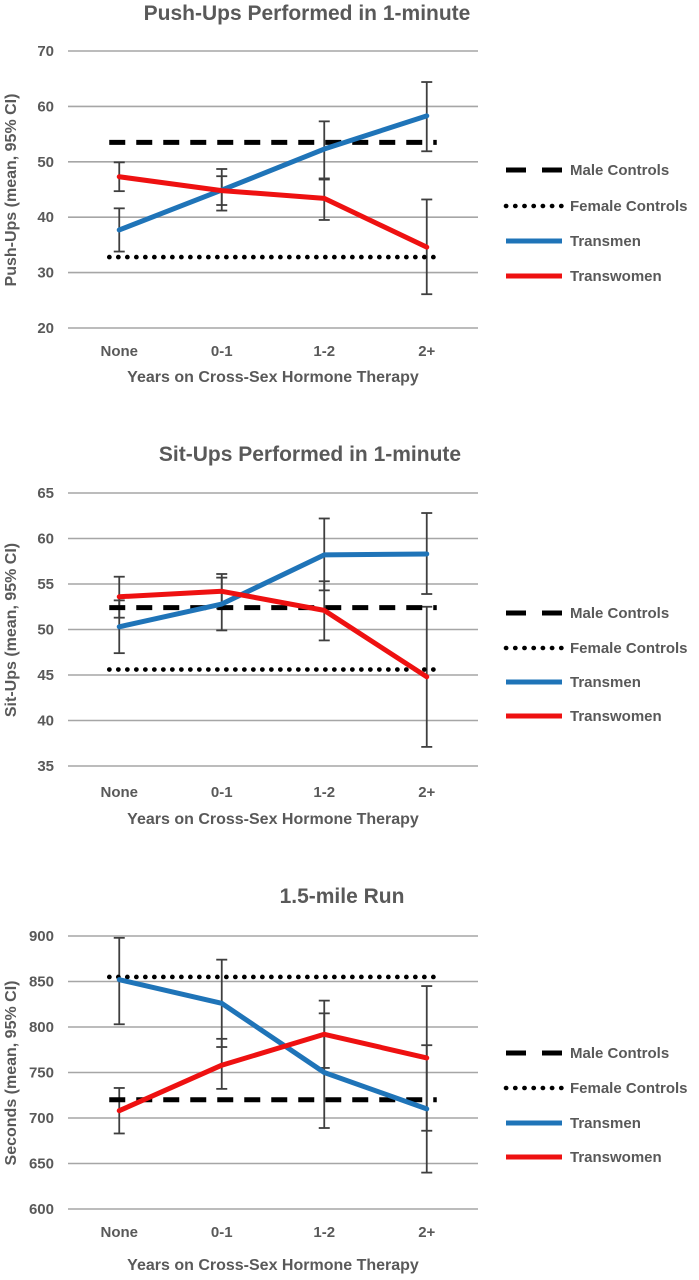 Image resolution: width=699 pixels, height=1280 pixels. I want to click on y-tick-label: 70, so click(45, 51).